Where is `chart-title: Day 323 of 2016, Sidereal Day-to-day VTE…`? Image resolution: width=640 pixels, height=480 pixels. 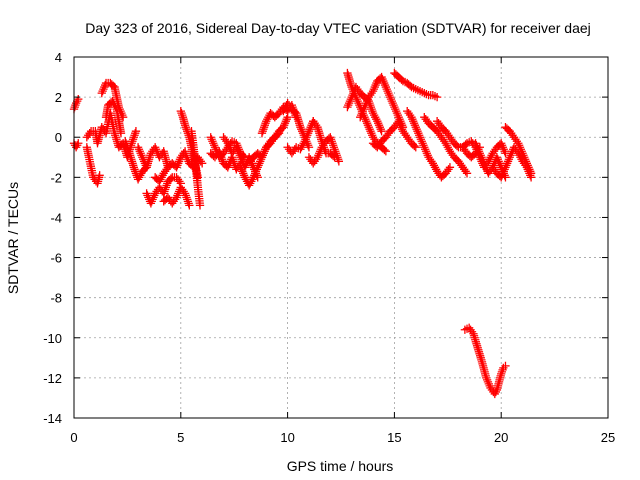
chart-title: Day 323 of 2016, Sidereal Day-to-day VTE… is located at coordinates (338, 28).